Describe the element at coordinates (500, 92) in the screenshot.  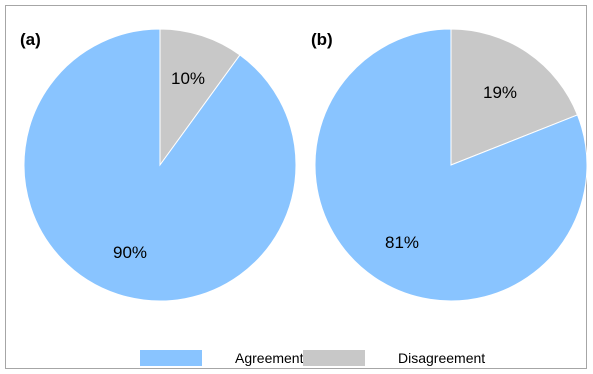
I see `slice-label-b-disagreement: 19%` at that location.